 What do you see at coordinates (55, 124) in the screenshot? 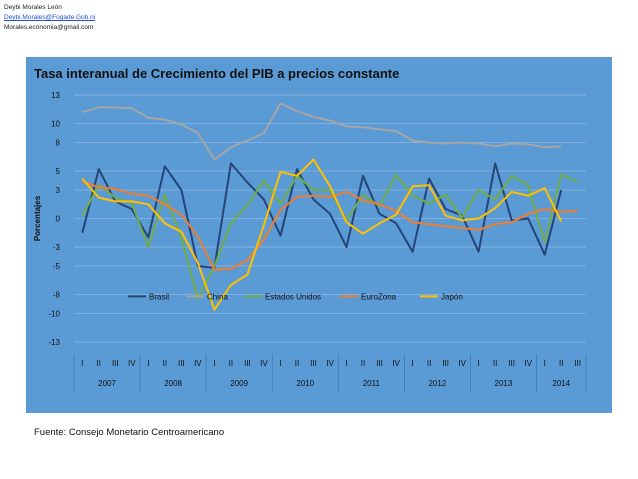
I see `y-tick-label: 10` at bounding box center [55, 124].